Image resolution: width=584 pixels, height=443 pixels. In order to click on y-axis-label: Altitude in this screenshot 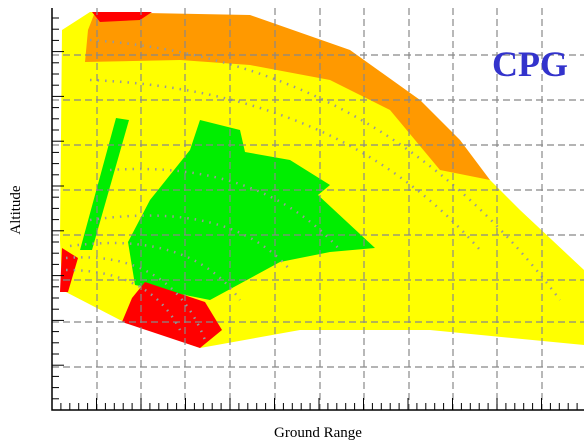, I will do `click(16, 210)`.